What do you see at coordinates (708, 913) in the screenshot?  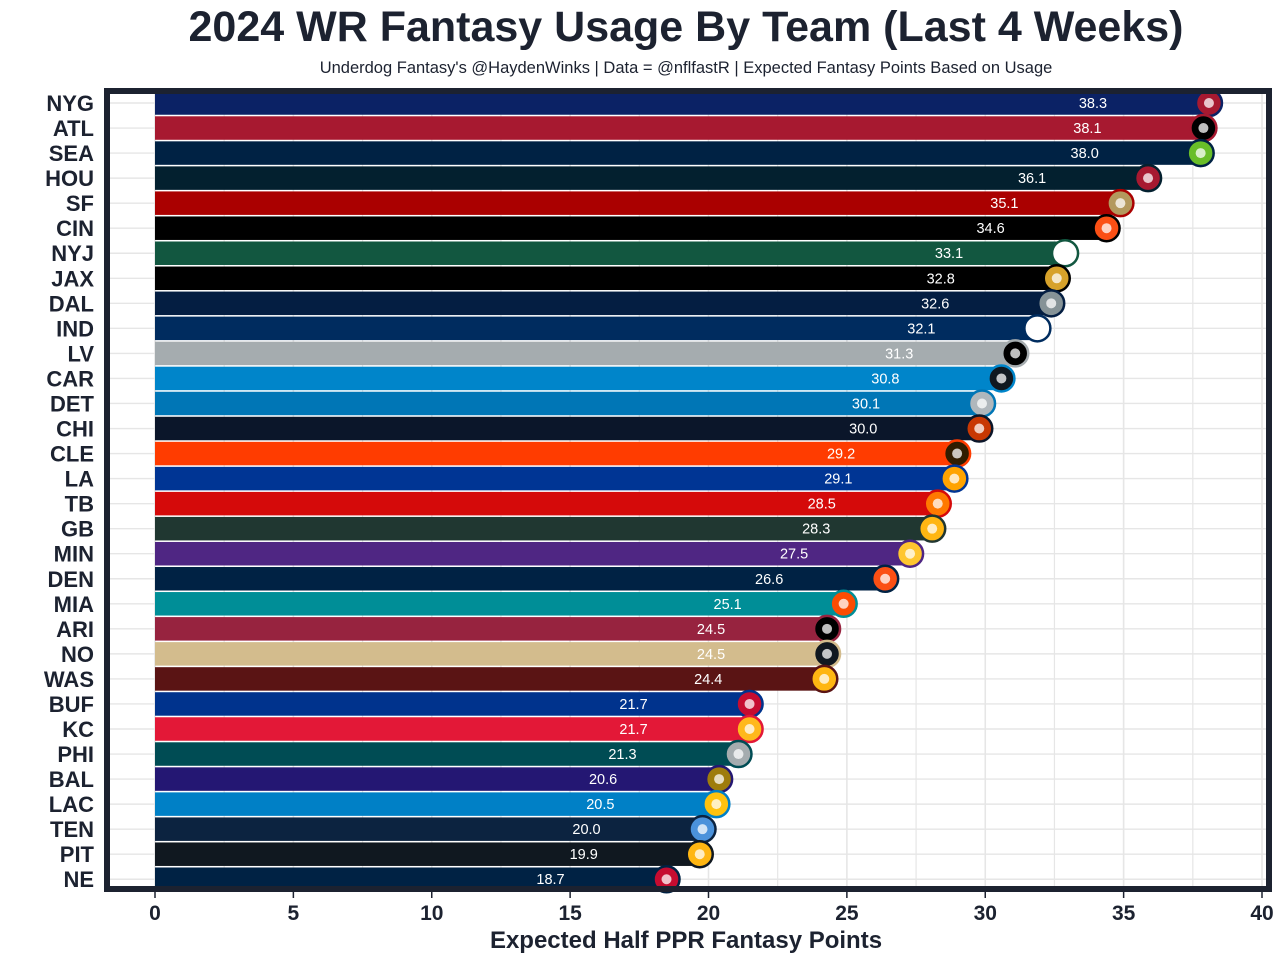 I see `x-tick-label: 20` at bounding box center [708, 913].